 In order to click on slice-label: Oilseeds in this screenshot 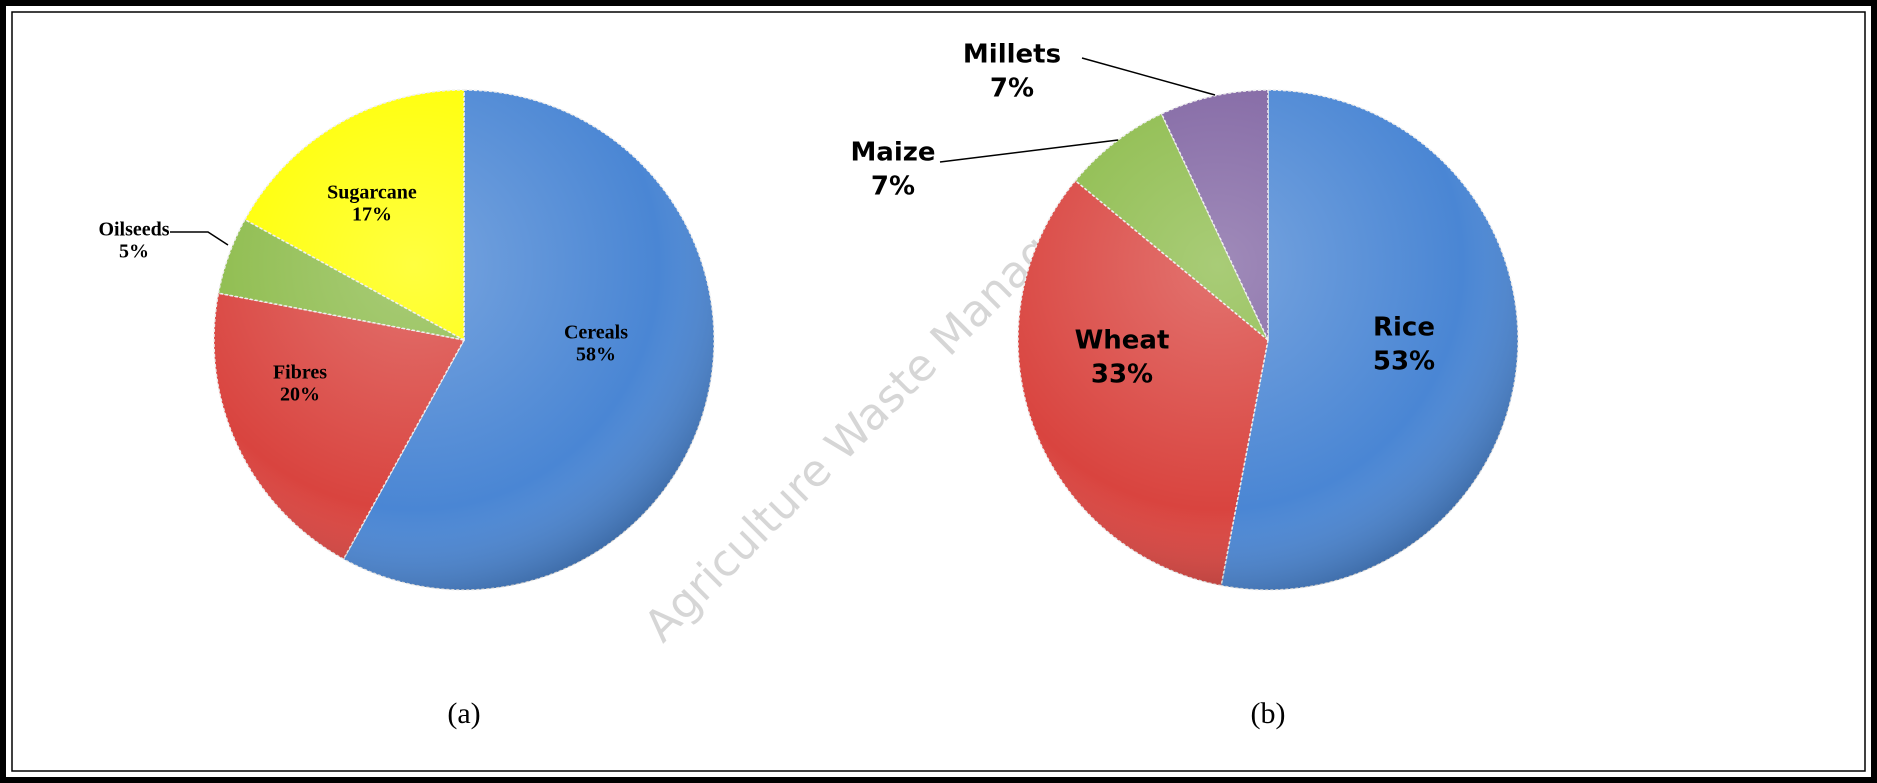, I will do `click(133, 230)`.